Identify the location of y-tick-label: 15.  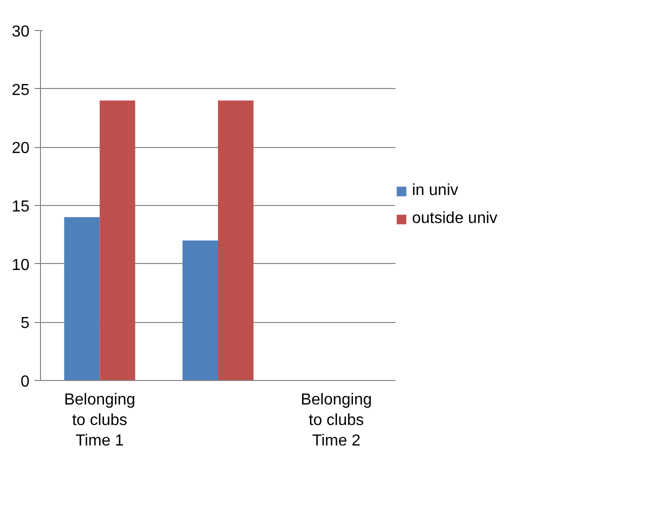
(21, 207).